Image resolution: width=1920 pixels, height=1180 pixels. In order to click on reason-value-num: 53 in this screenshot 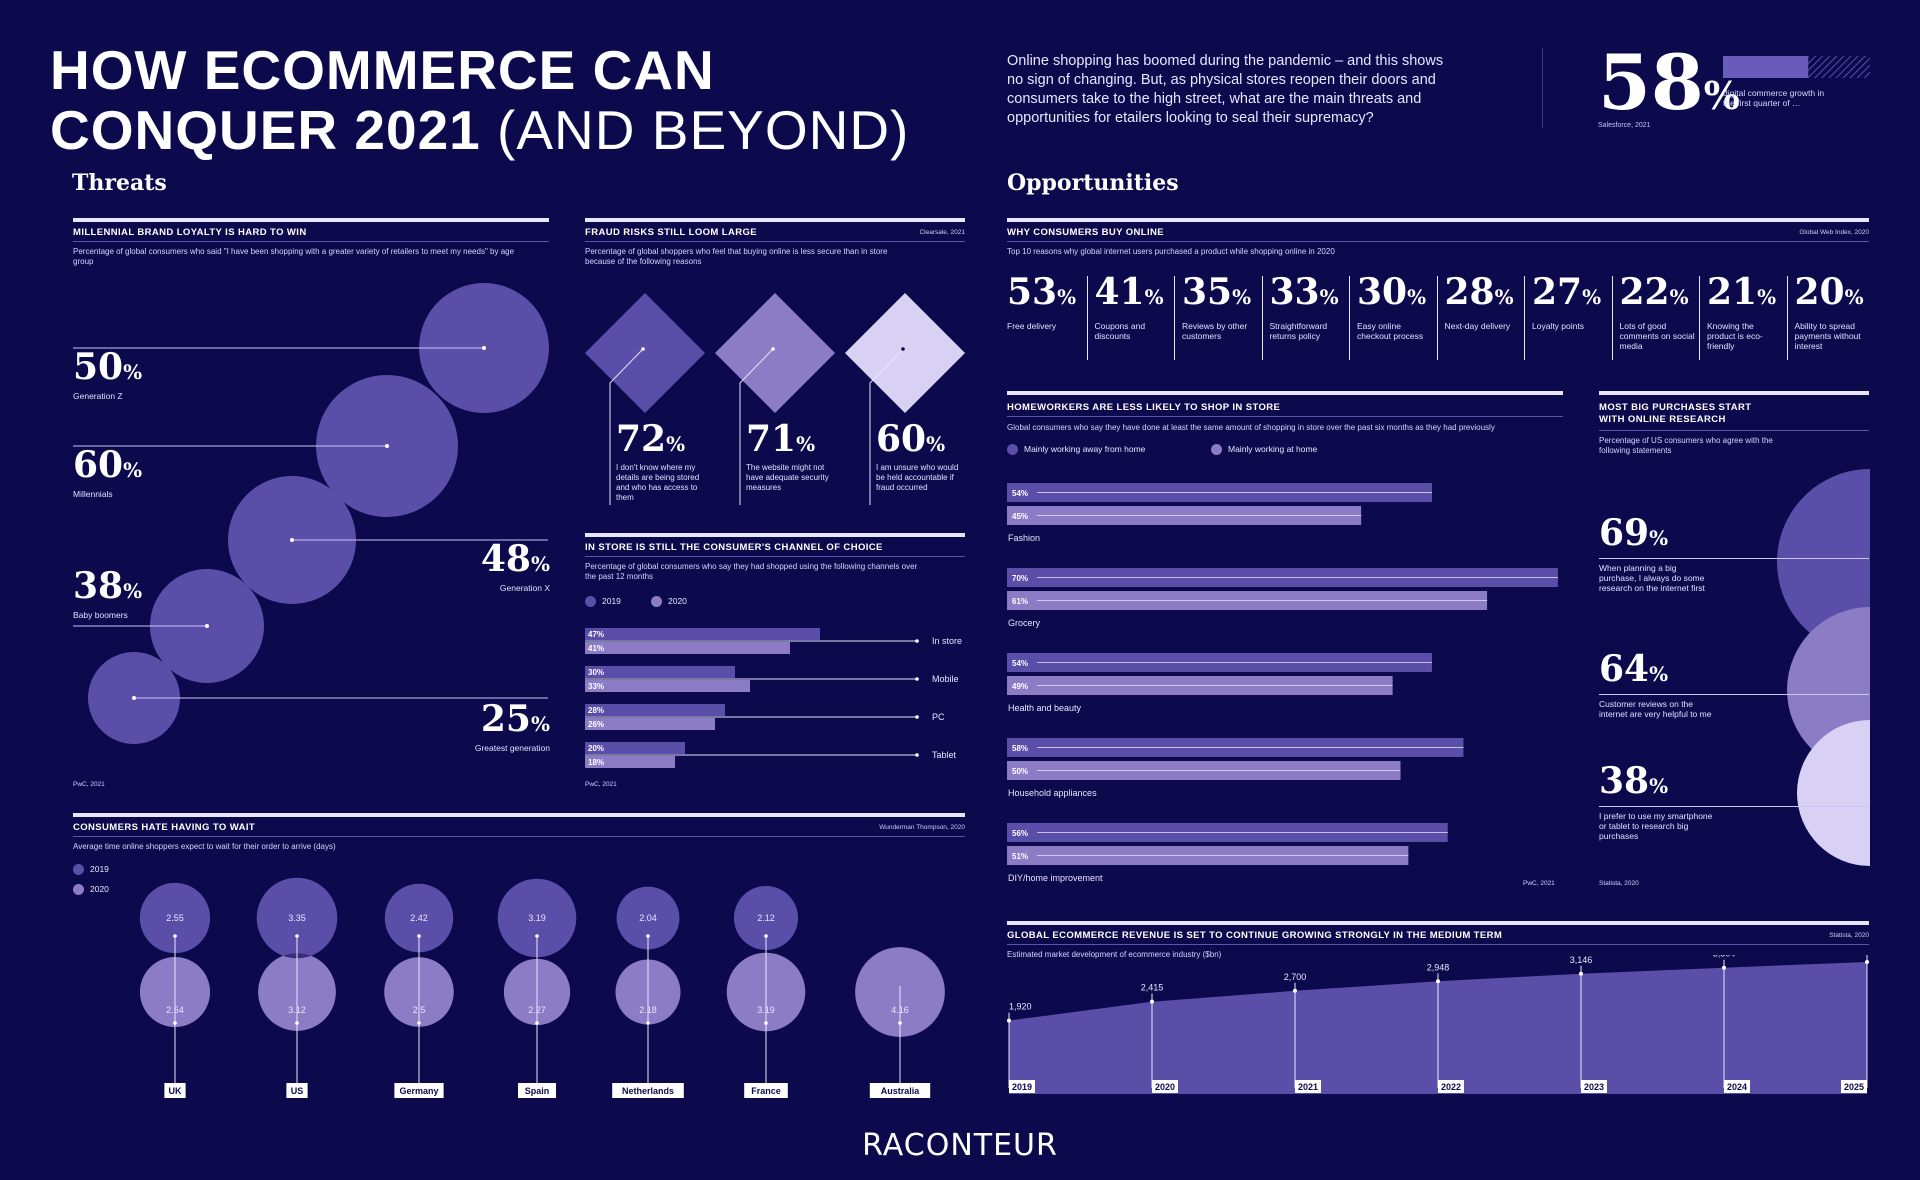, I will do `click(1032, 292)`.